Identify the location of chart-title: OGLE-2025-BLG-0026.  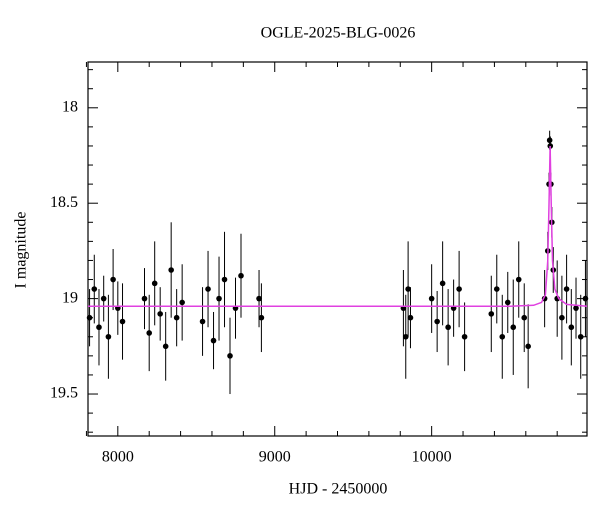
(338, 33).